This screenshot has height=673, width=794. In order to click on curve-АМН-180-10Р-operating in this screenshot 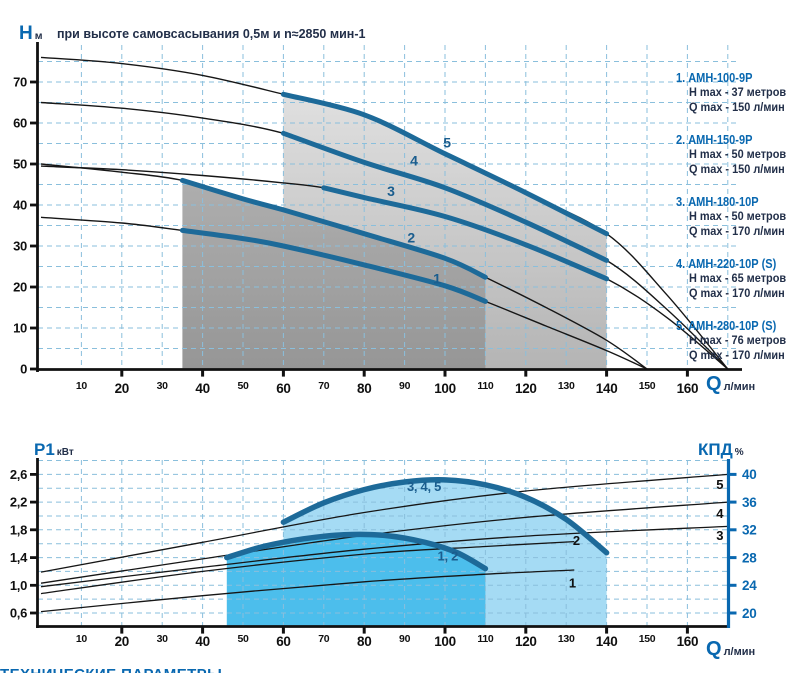, I will do `click(465, 233)`.